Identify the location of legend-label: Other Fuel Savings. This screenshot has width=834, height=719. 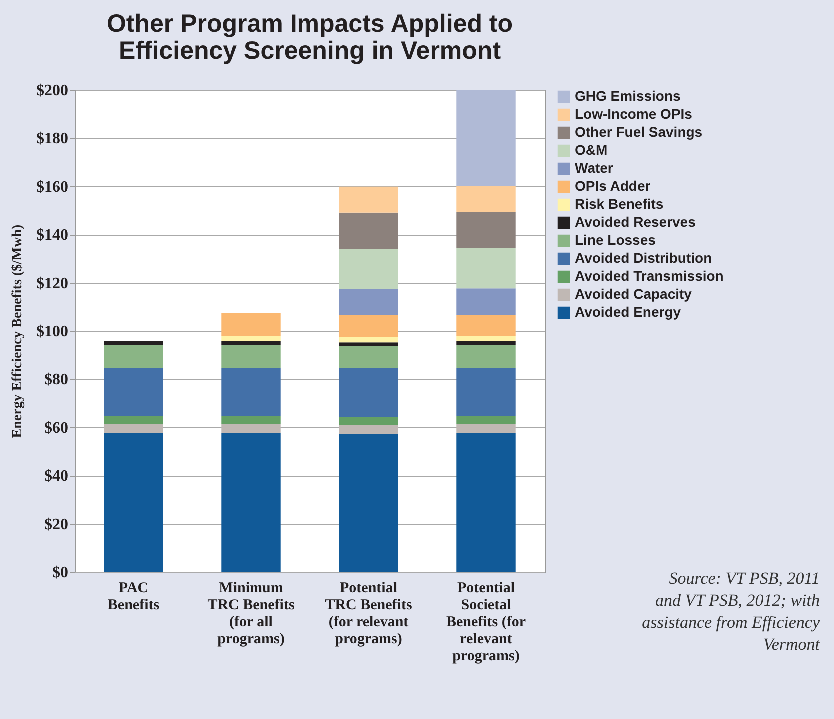
(639, 132).